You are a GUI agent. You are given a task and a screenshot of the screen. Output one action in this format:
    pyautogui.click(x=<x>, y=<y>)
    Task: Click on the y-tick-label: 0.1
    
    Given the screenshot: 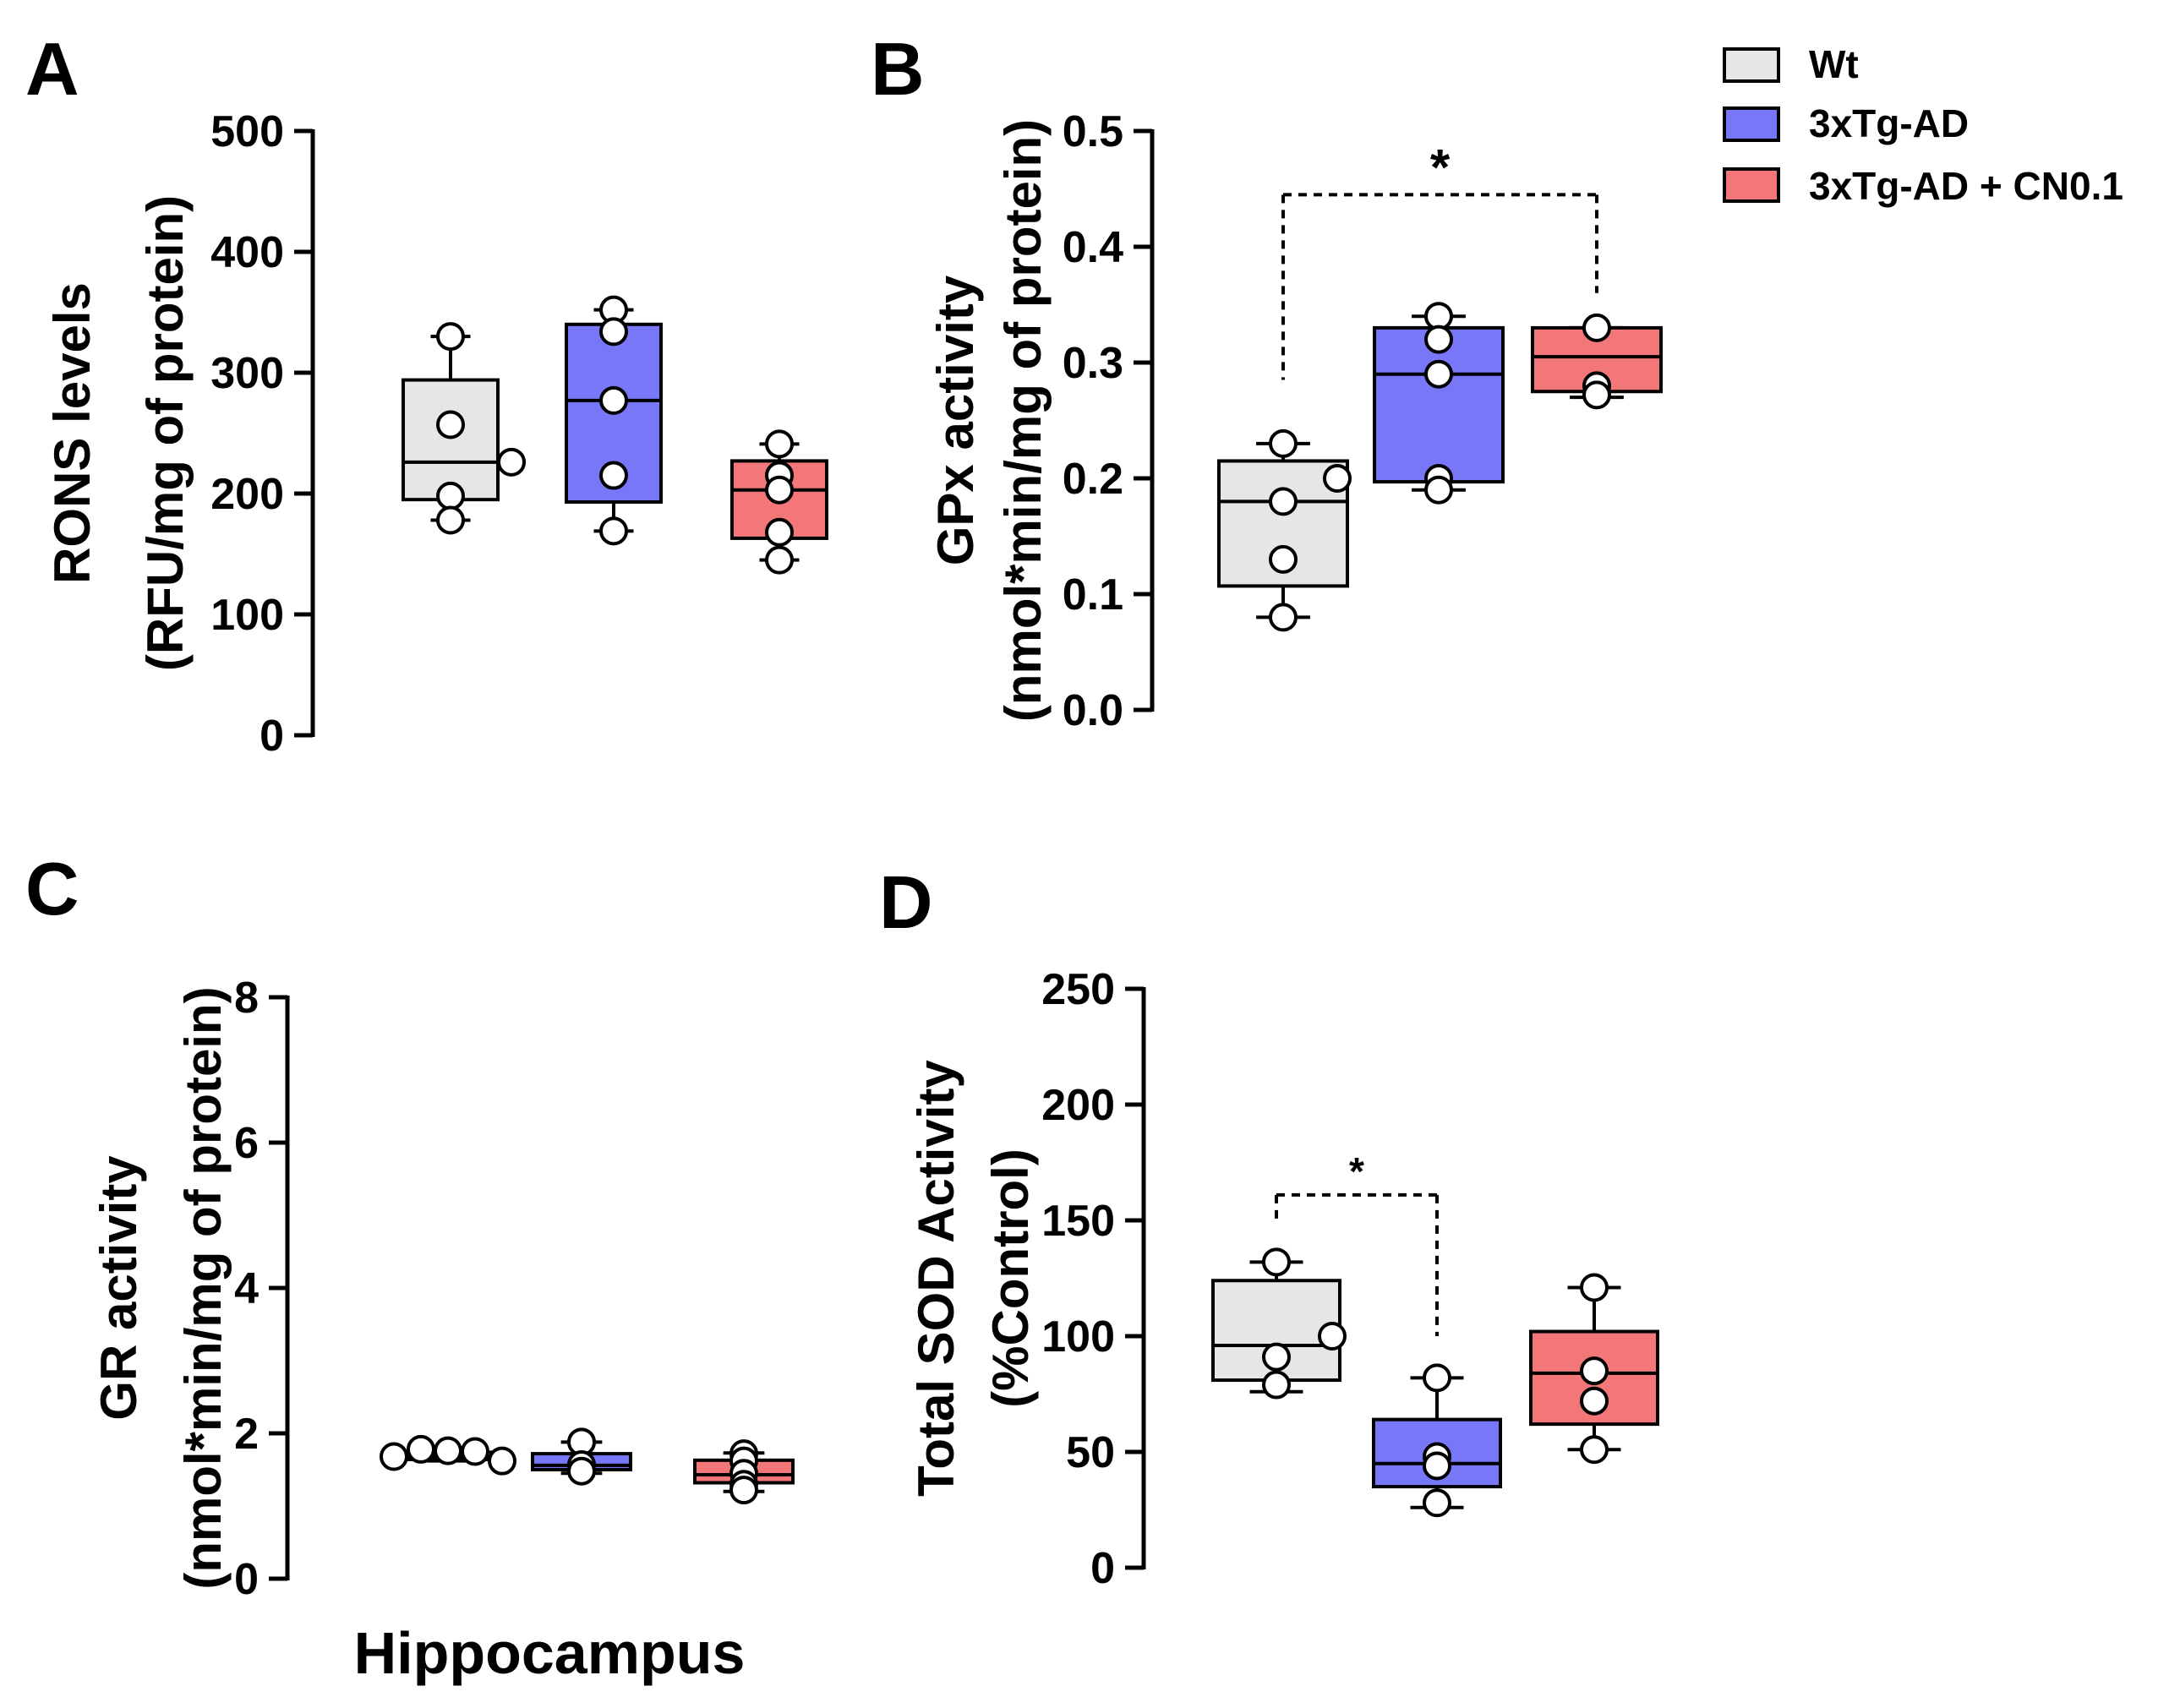 What is the action you would take?
    pyautogui.click(x=1093, y=594)
    